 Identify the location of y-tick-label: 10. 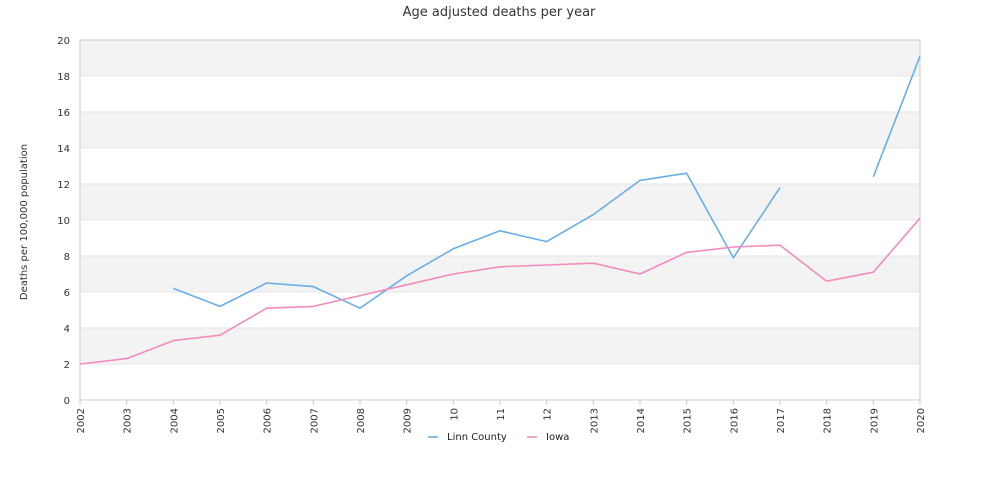
(63, 221).